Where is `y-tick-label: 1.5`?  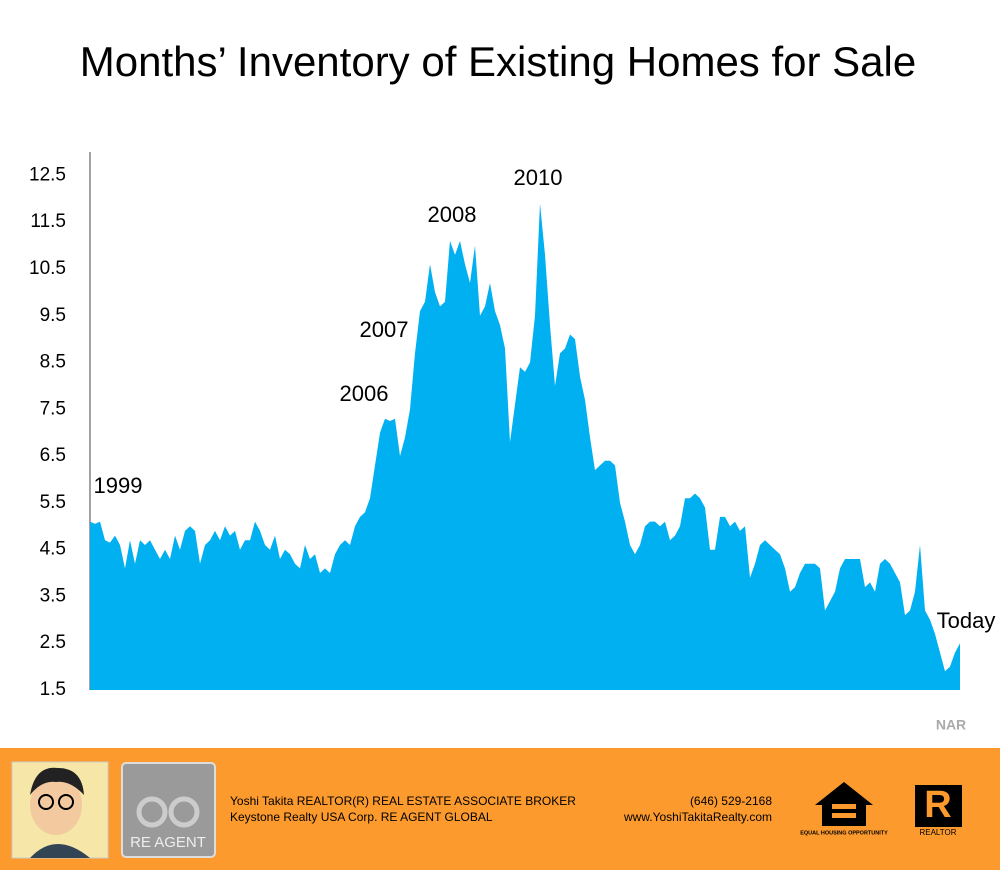
y-tick-label: 1.5 is located at coordinates (53, 689).